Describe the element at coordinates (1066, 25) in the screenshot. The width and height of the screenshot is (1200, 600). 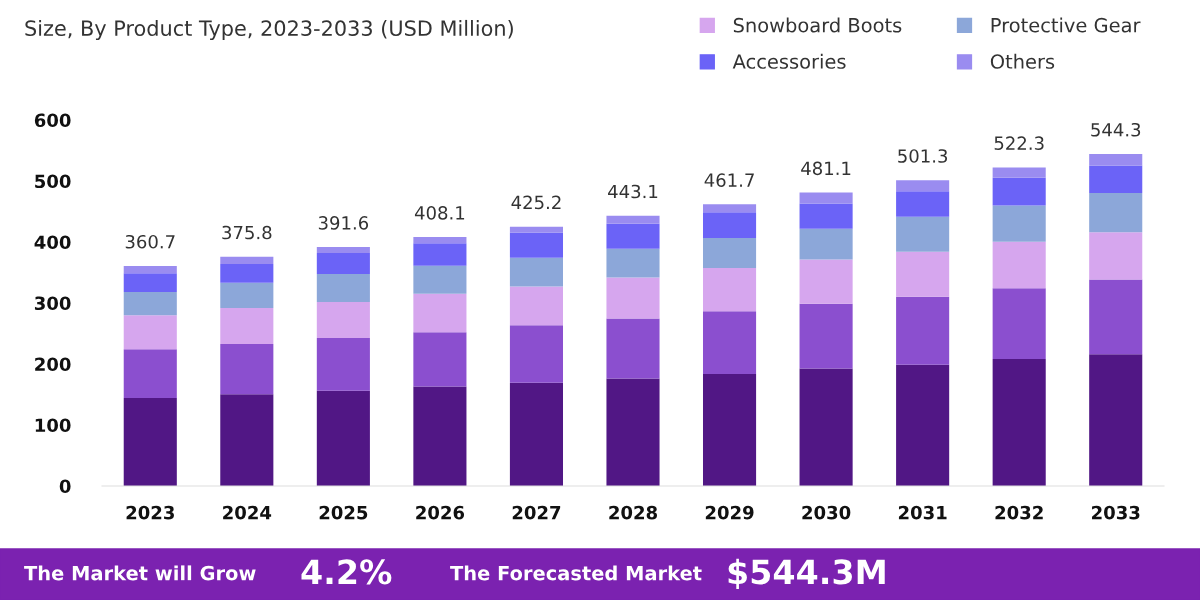
I see `legend-label: Protective Gear` at that location.